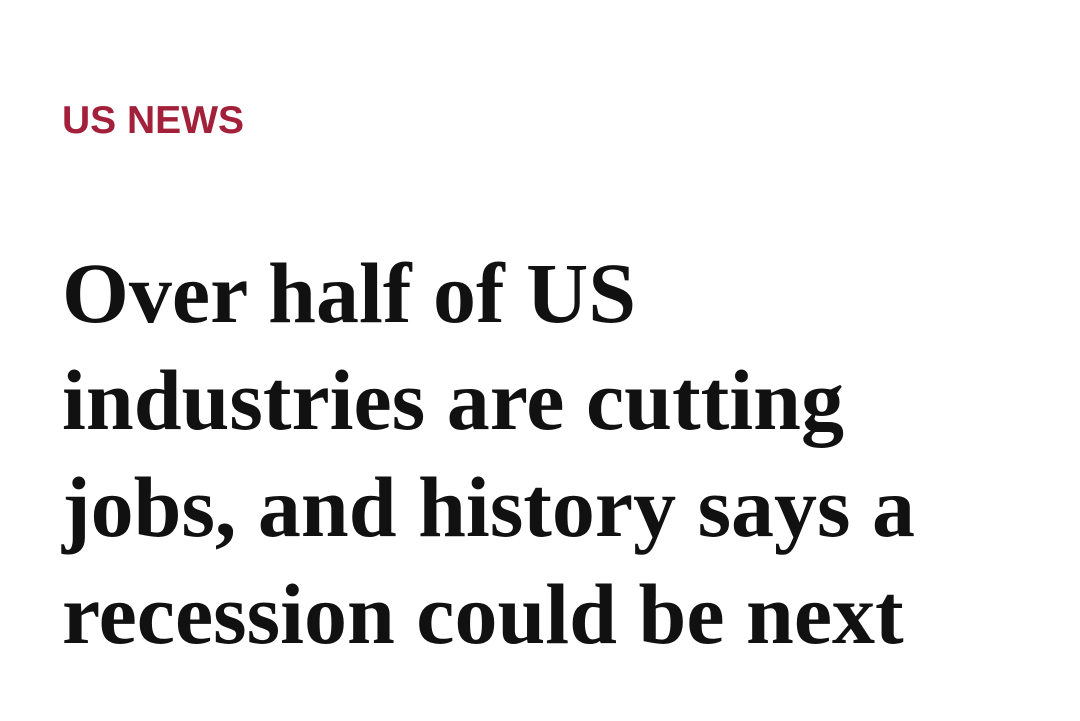 Image resolution: width=1080 pixels, height=721 pixels. Describe the element at coordinates (349, 293) in the screenshot. I see `headline-line: Over half of US` at that location.